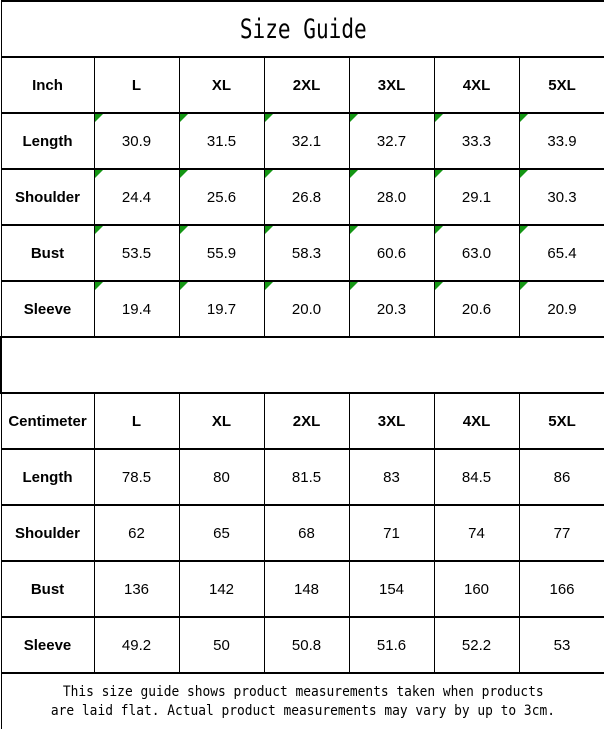  What do you see at coordinates (476, 141) in the screenshot?
I see `measurement-value: 33.3` at bounding box center [476, 141].